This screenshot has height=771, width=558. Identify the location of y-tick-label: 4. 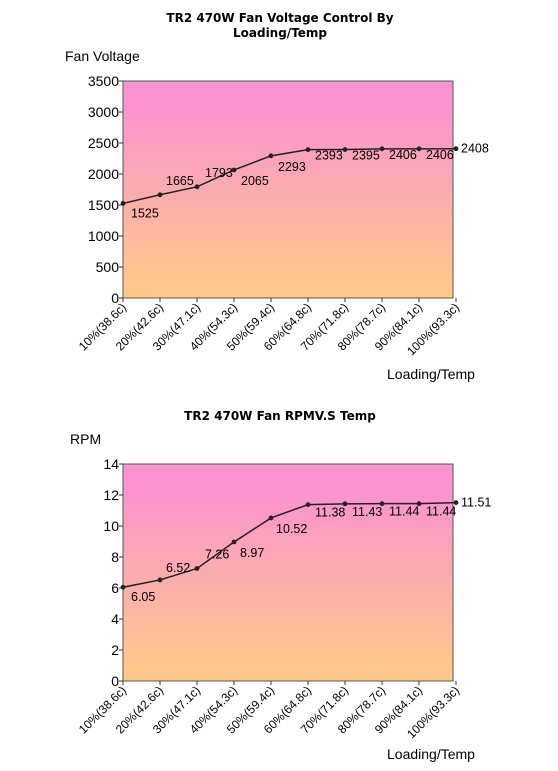
(115, 619).